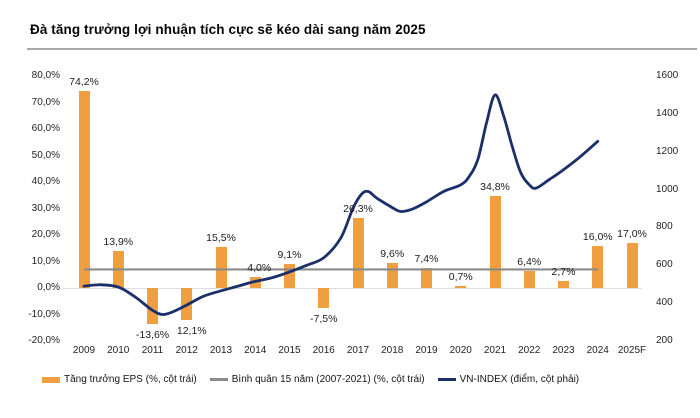 The width and height of the screenshot is (700, 418). Describe the element at coordinates (152, 350) in the screenshot. I see `x-axis-label: 2011` at that location.